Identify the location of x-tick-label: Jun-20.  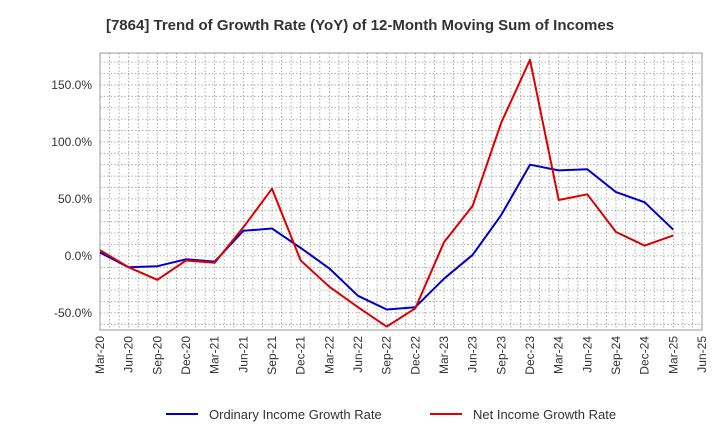
(129, 354).